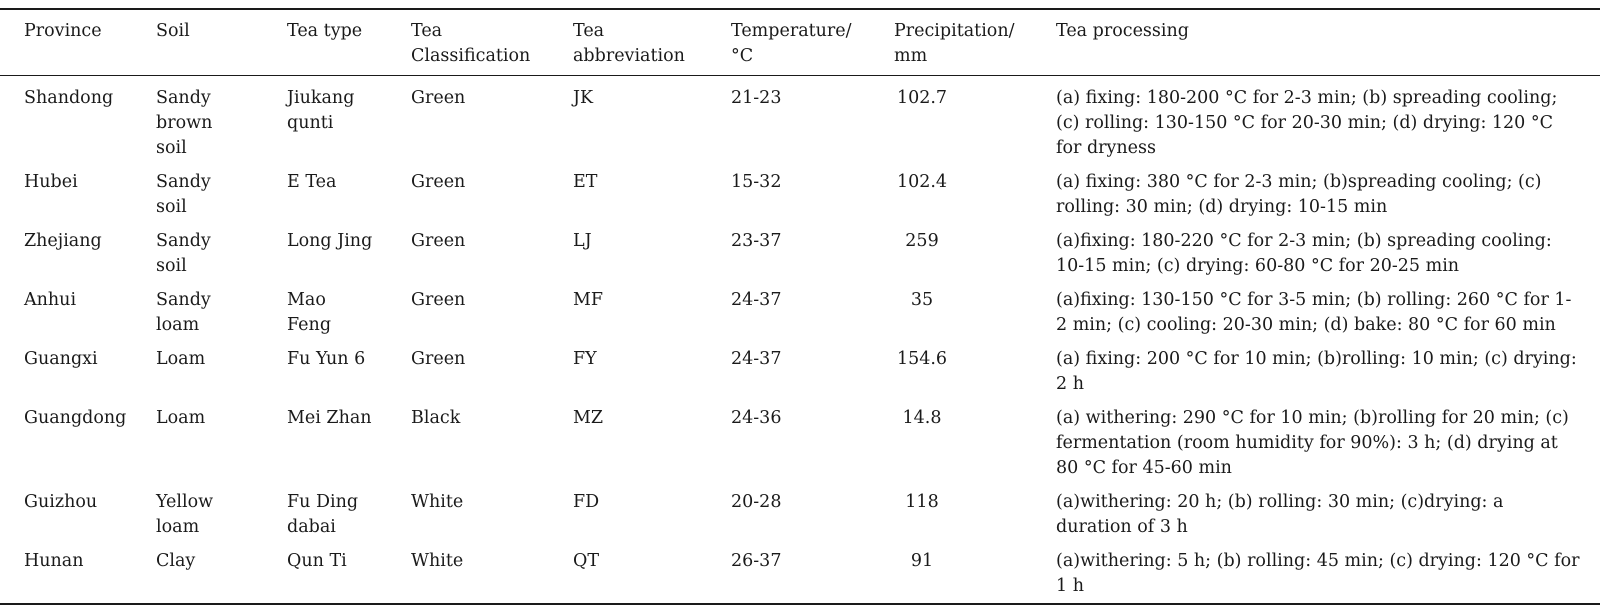 This screenshot has width=1600, height=605. Describe the element at coordinates (185, 514) in the screenshot. I see `cell-soil-text: Yellow loam` at that location.